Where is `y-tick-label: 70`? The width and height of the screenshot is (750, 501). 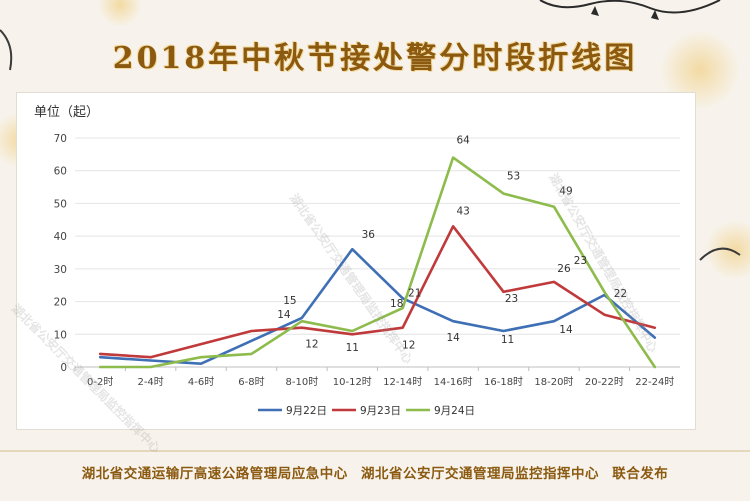 y-tick-label: 70 is located at coordinates (60, 139).